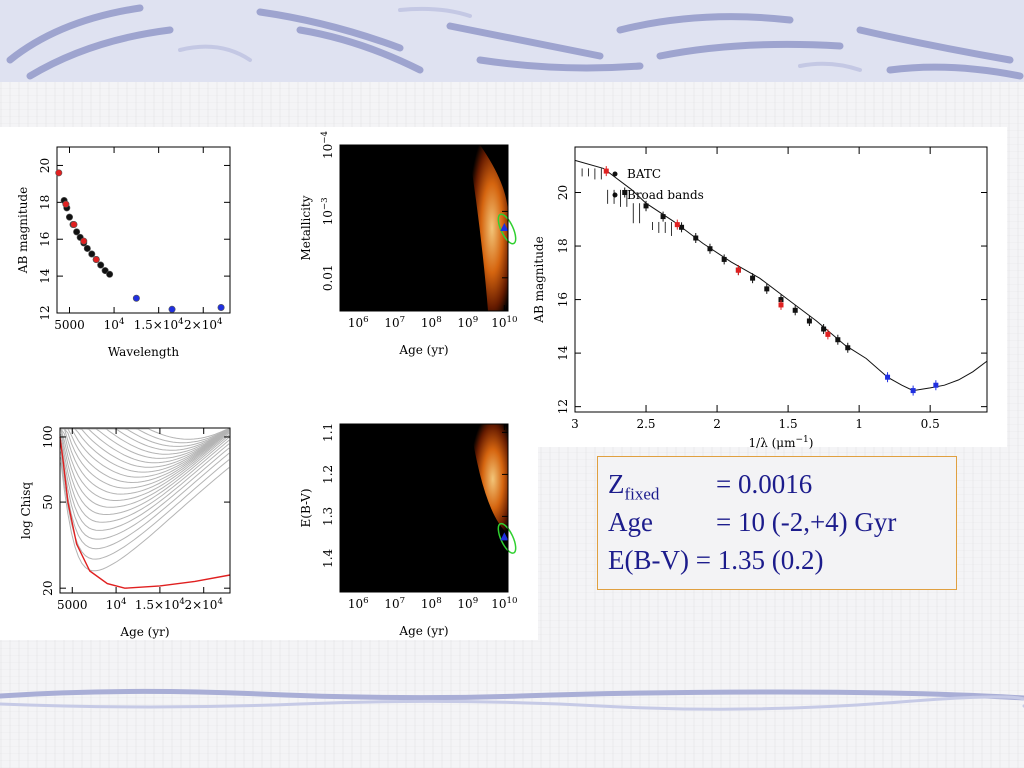 Image resolution: width=1024 pixels, height=768 pixels. Describe the element at coordinates (781, 275) in the screenshot. I see `model-spectrum` at that location.